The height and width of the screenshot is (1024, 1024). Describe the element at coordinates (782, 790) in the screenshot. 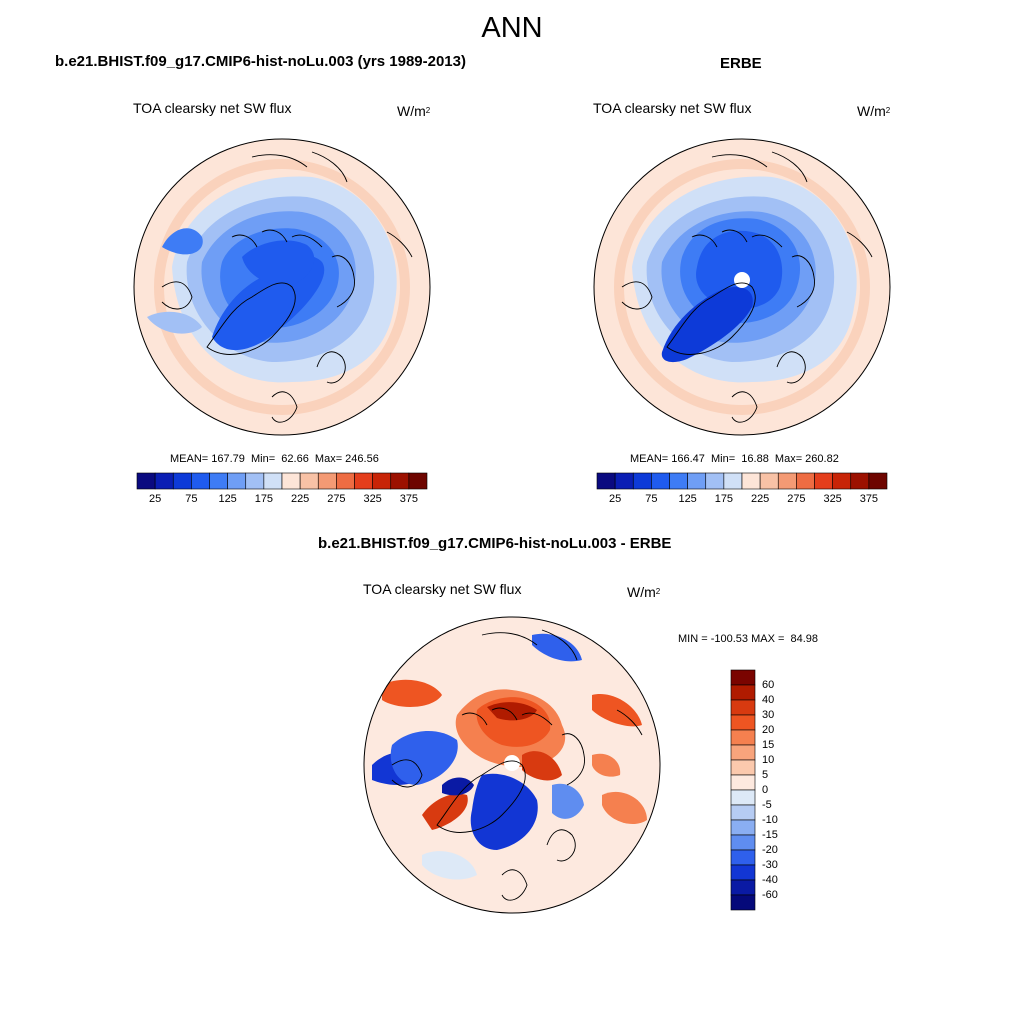

I see `colorbar-ticks-diff: 60 40 30 20 15 10 5 0 -5 -10 -15 -20 -30 -40 -60` at that location.